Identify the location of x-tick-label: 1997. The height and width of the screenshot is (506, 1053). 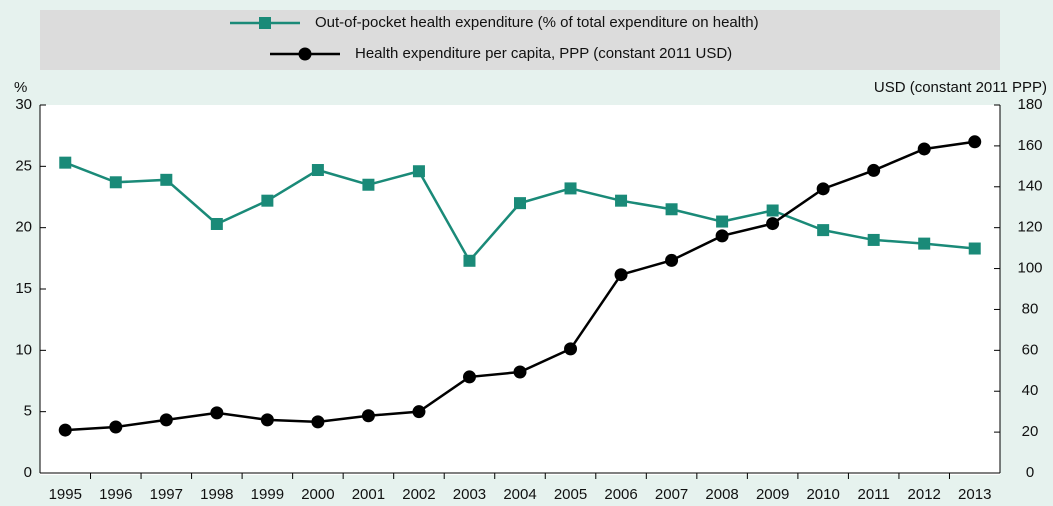
(166, 494).